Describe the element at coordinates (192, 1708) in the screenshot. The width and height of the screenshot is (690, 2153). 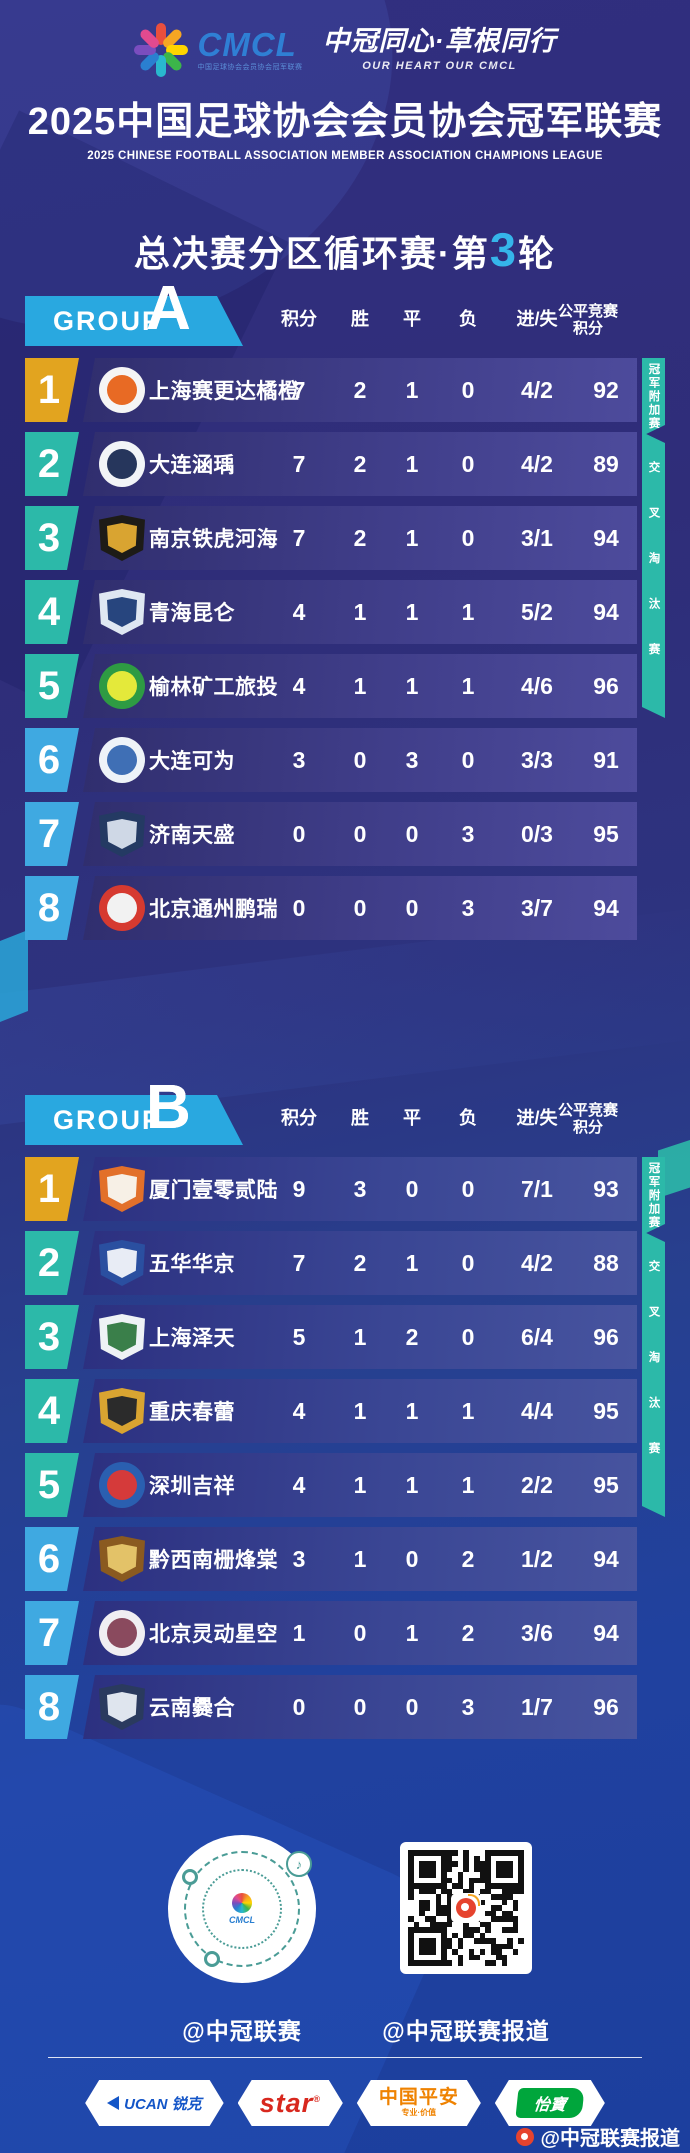
I see `team-name: 云南爨合` at that location.